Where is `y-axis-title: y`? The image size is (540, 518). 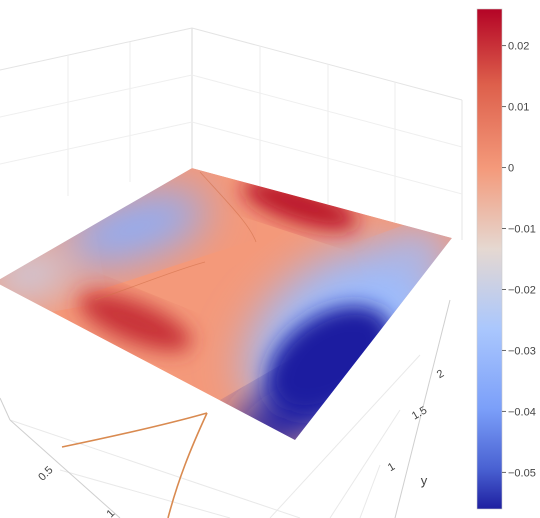
y-axis-title: y is located at coordinates (424, 480).